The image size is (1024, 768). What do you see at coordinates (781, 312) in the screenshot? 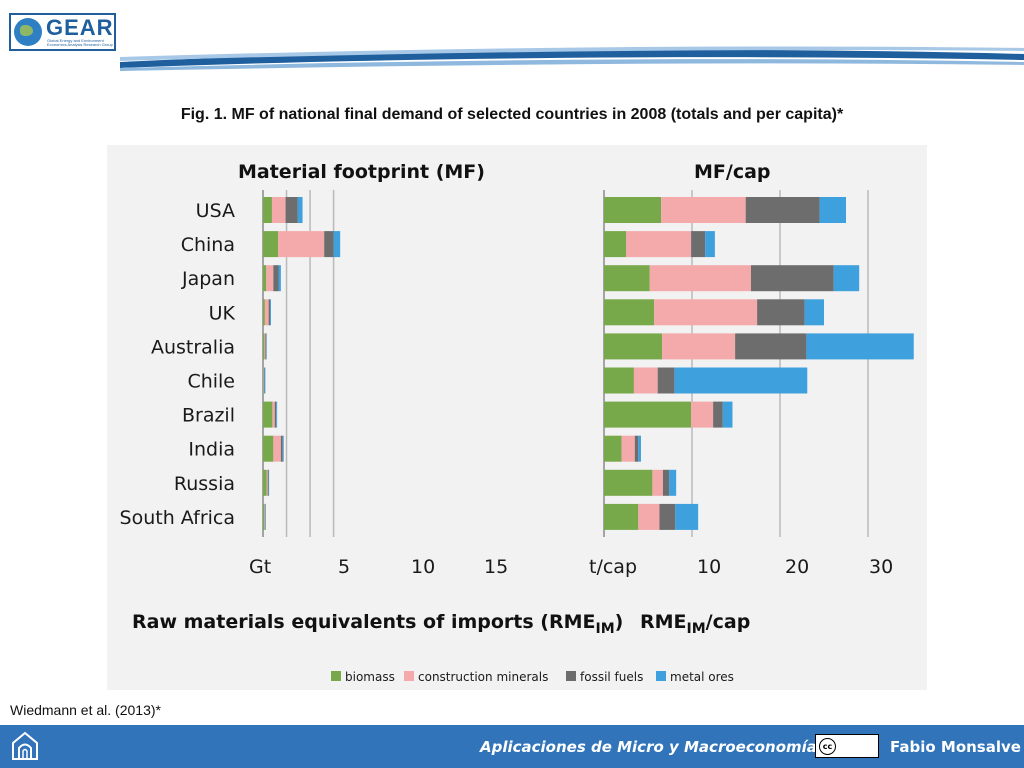
I see `right-bar-uk-fossil-fuels` at bounding box center [781, 312].